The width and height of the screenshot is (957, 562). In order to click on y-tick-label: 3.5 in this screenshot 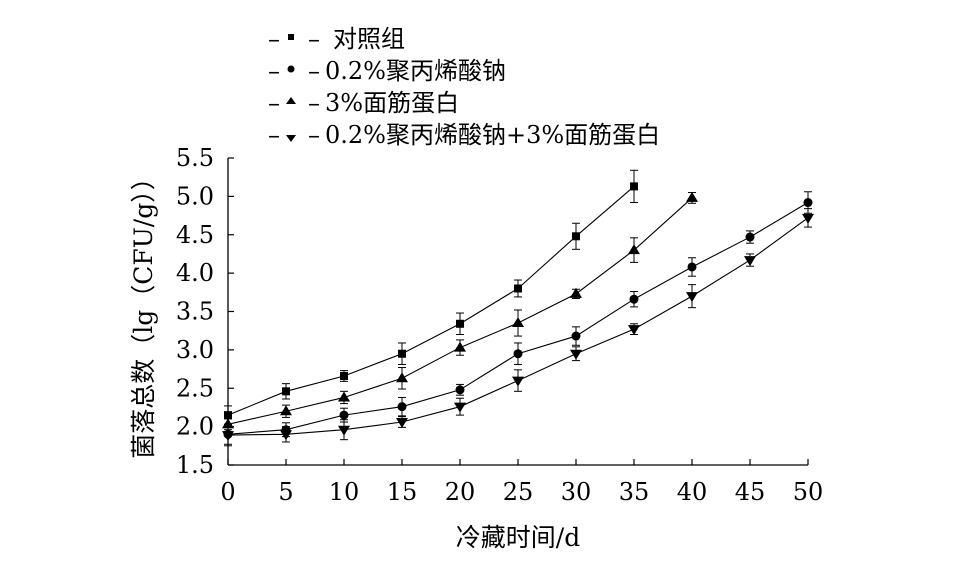, I will do `click(195, 312)`.